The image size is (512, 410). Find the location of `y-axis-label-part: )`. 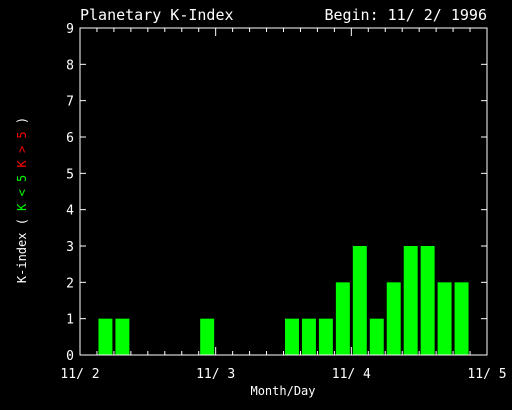

y-axis-label-part: ) is located at coordinates (22, 124).